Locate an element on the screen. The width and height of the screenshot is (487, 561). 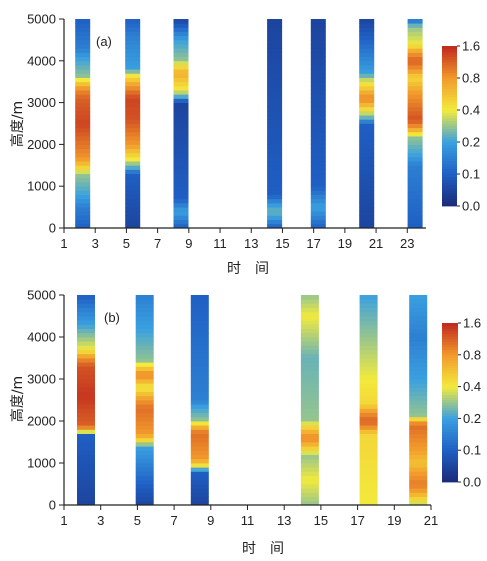
panel-b-label: (b) is located at coordinates (112, 317).